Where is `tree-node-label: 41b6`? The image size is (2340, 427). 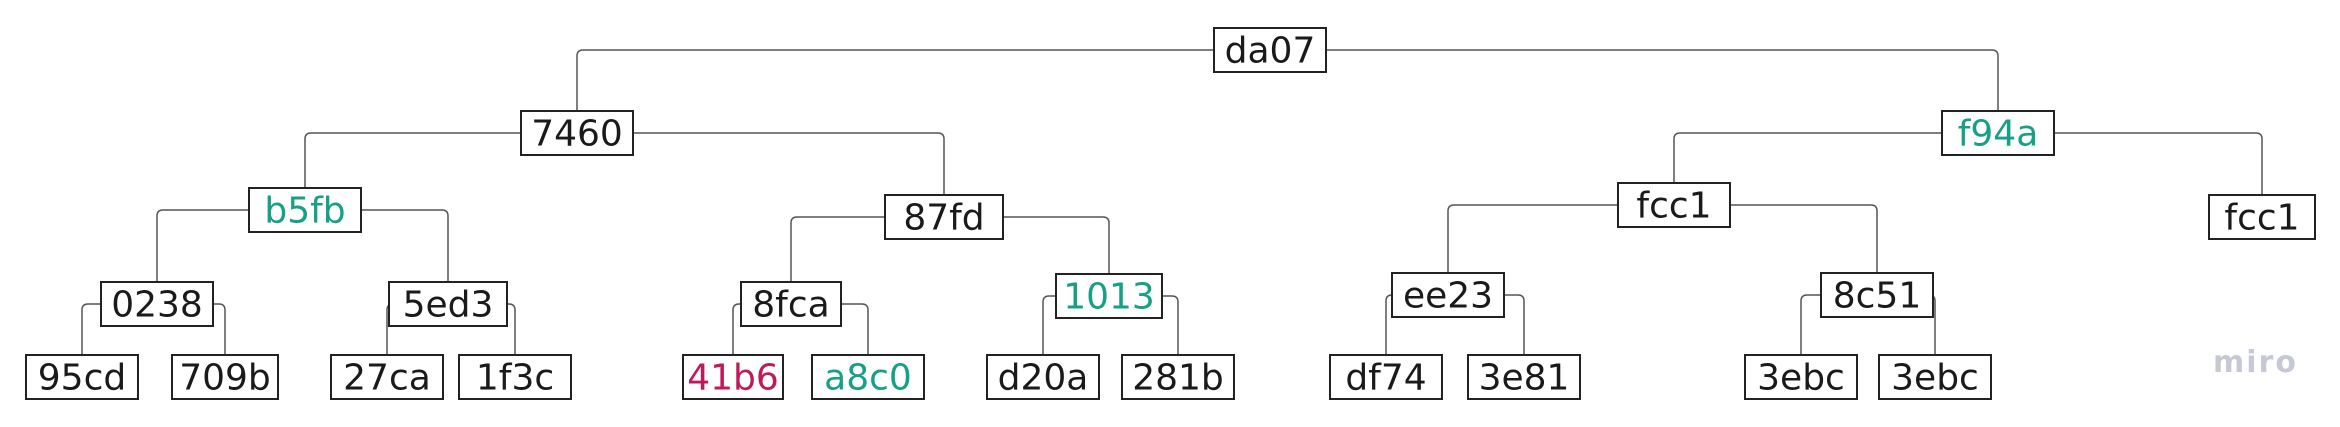
tree-node-label: 41b6 is located at coordinates (733, 378).